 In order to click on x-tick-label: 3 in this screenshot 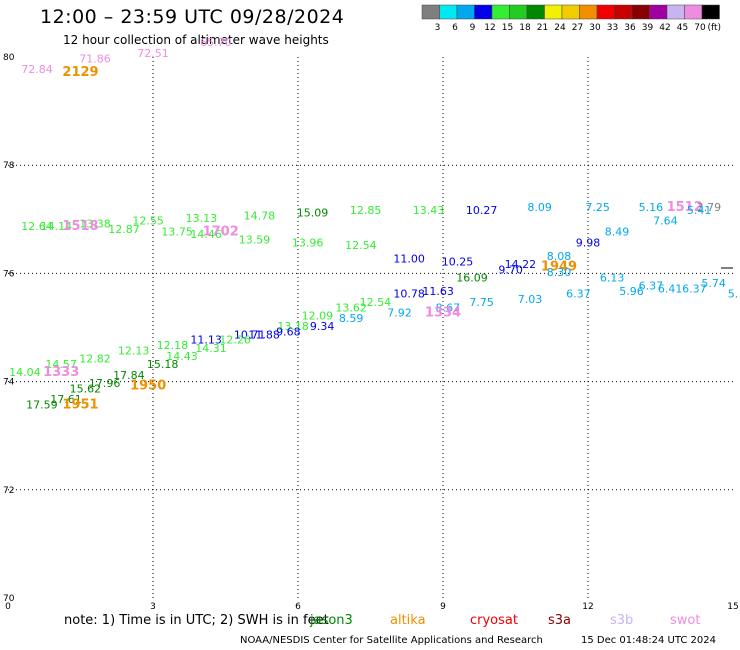, I will do `click(153, 607)`.